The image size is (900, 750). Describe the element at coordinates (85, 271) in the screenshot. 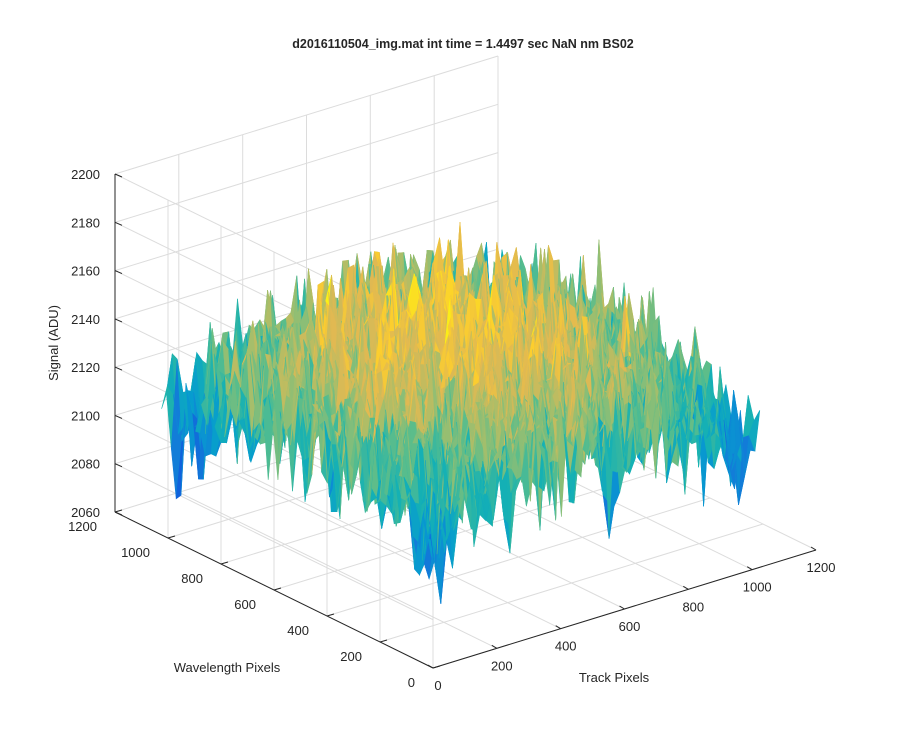

I see `z-tick-label: 2160` at that location.